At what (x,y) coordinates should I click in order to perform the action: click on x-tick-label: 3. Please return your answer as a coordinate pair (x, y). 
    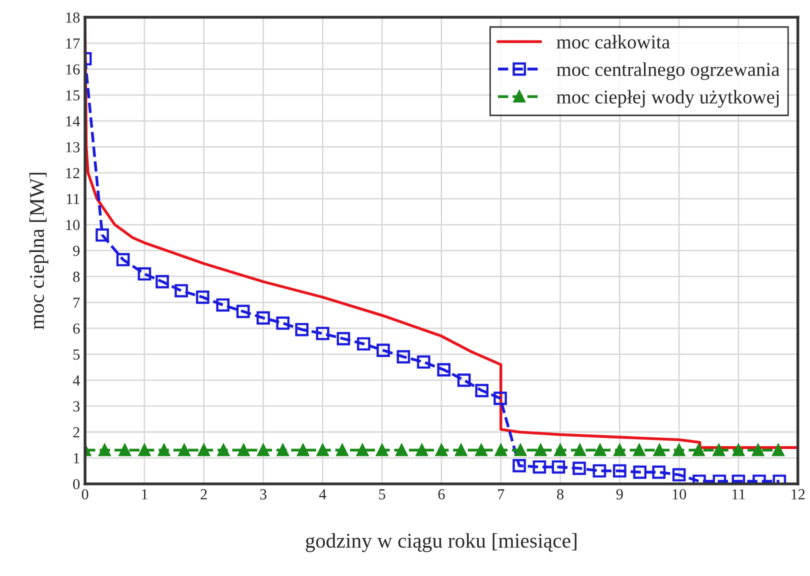
    Looking at the image, I should click on (263, 494).